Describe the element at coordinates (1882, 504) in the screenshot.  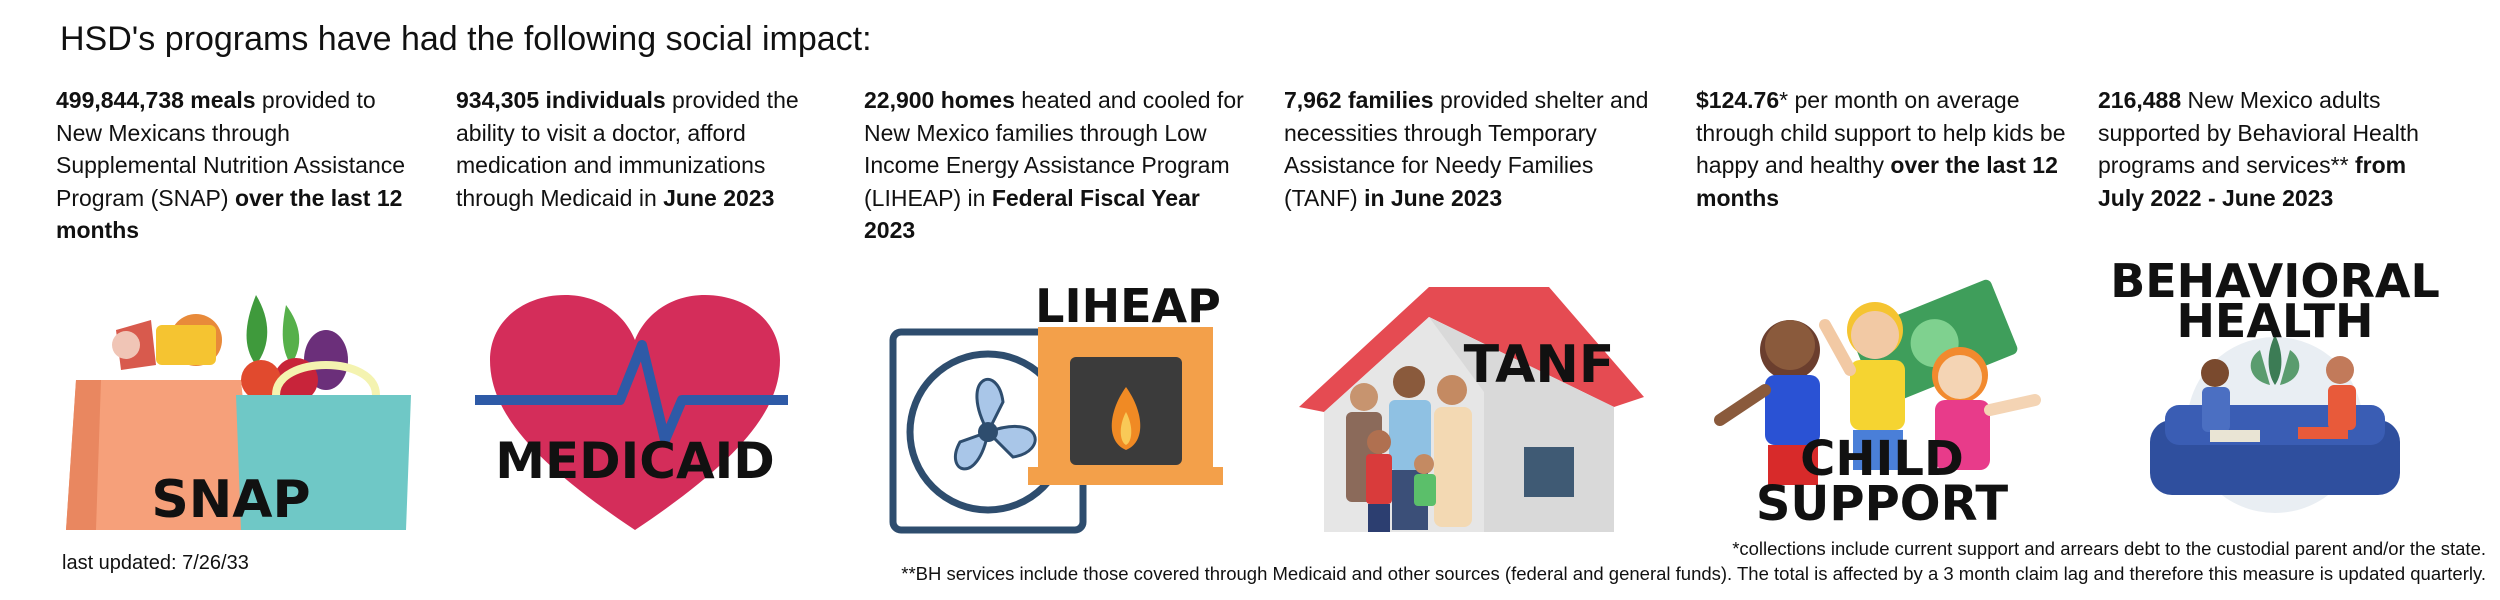
I see `child-label-line2: SUPPORT` at that location.